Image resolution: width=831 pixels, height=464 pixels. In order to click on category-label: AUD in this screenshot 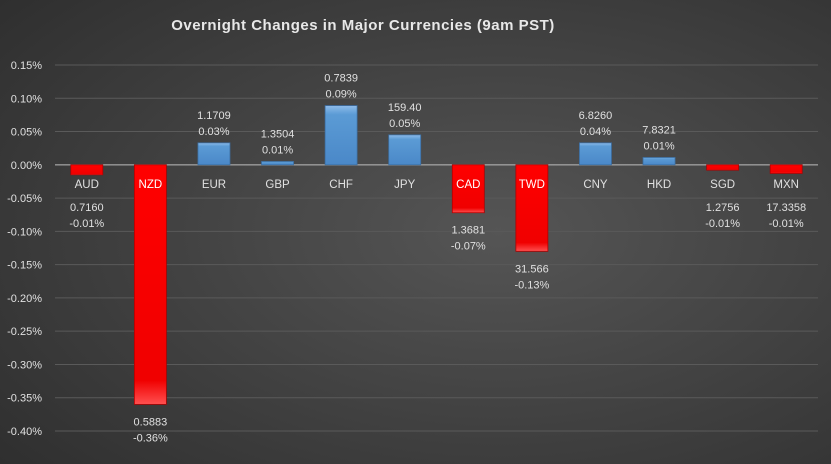, I will do `click(87, 185)`.